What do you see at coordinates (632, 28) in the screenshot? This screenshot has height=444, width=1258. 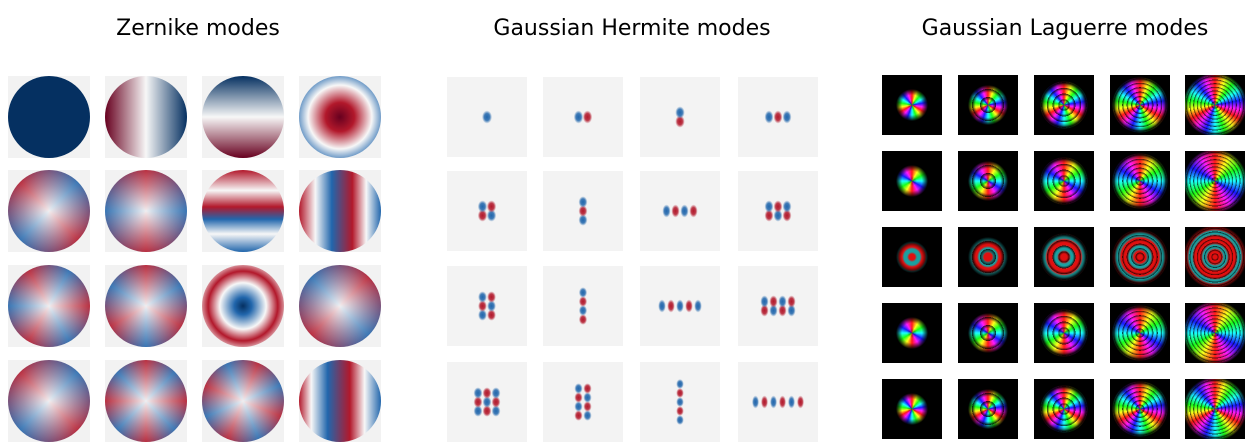 I see `panel-title: Gaussian Hermite modes` at bounding box center [632, 28].